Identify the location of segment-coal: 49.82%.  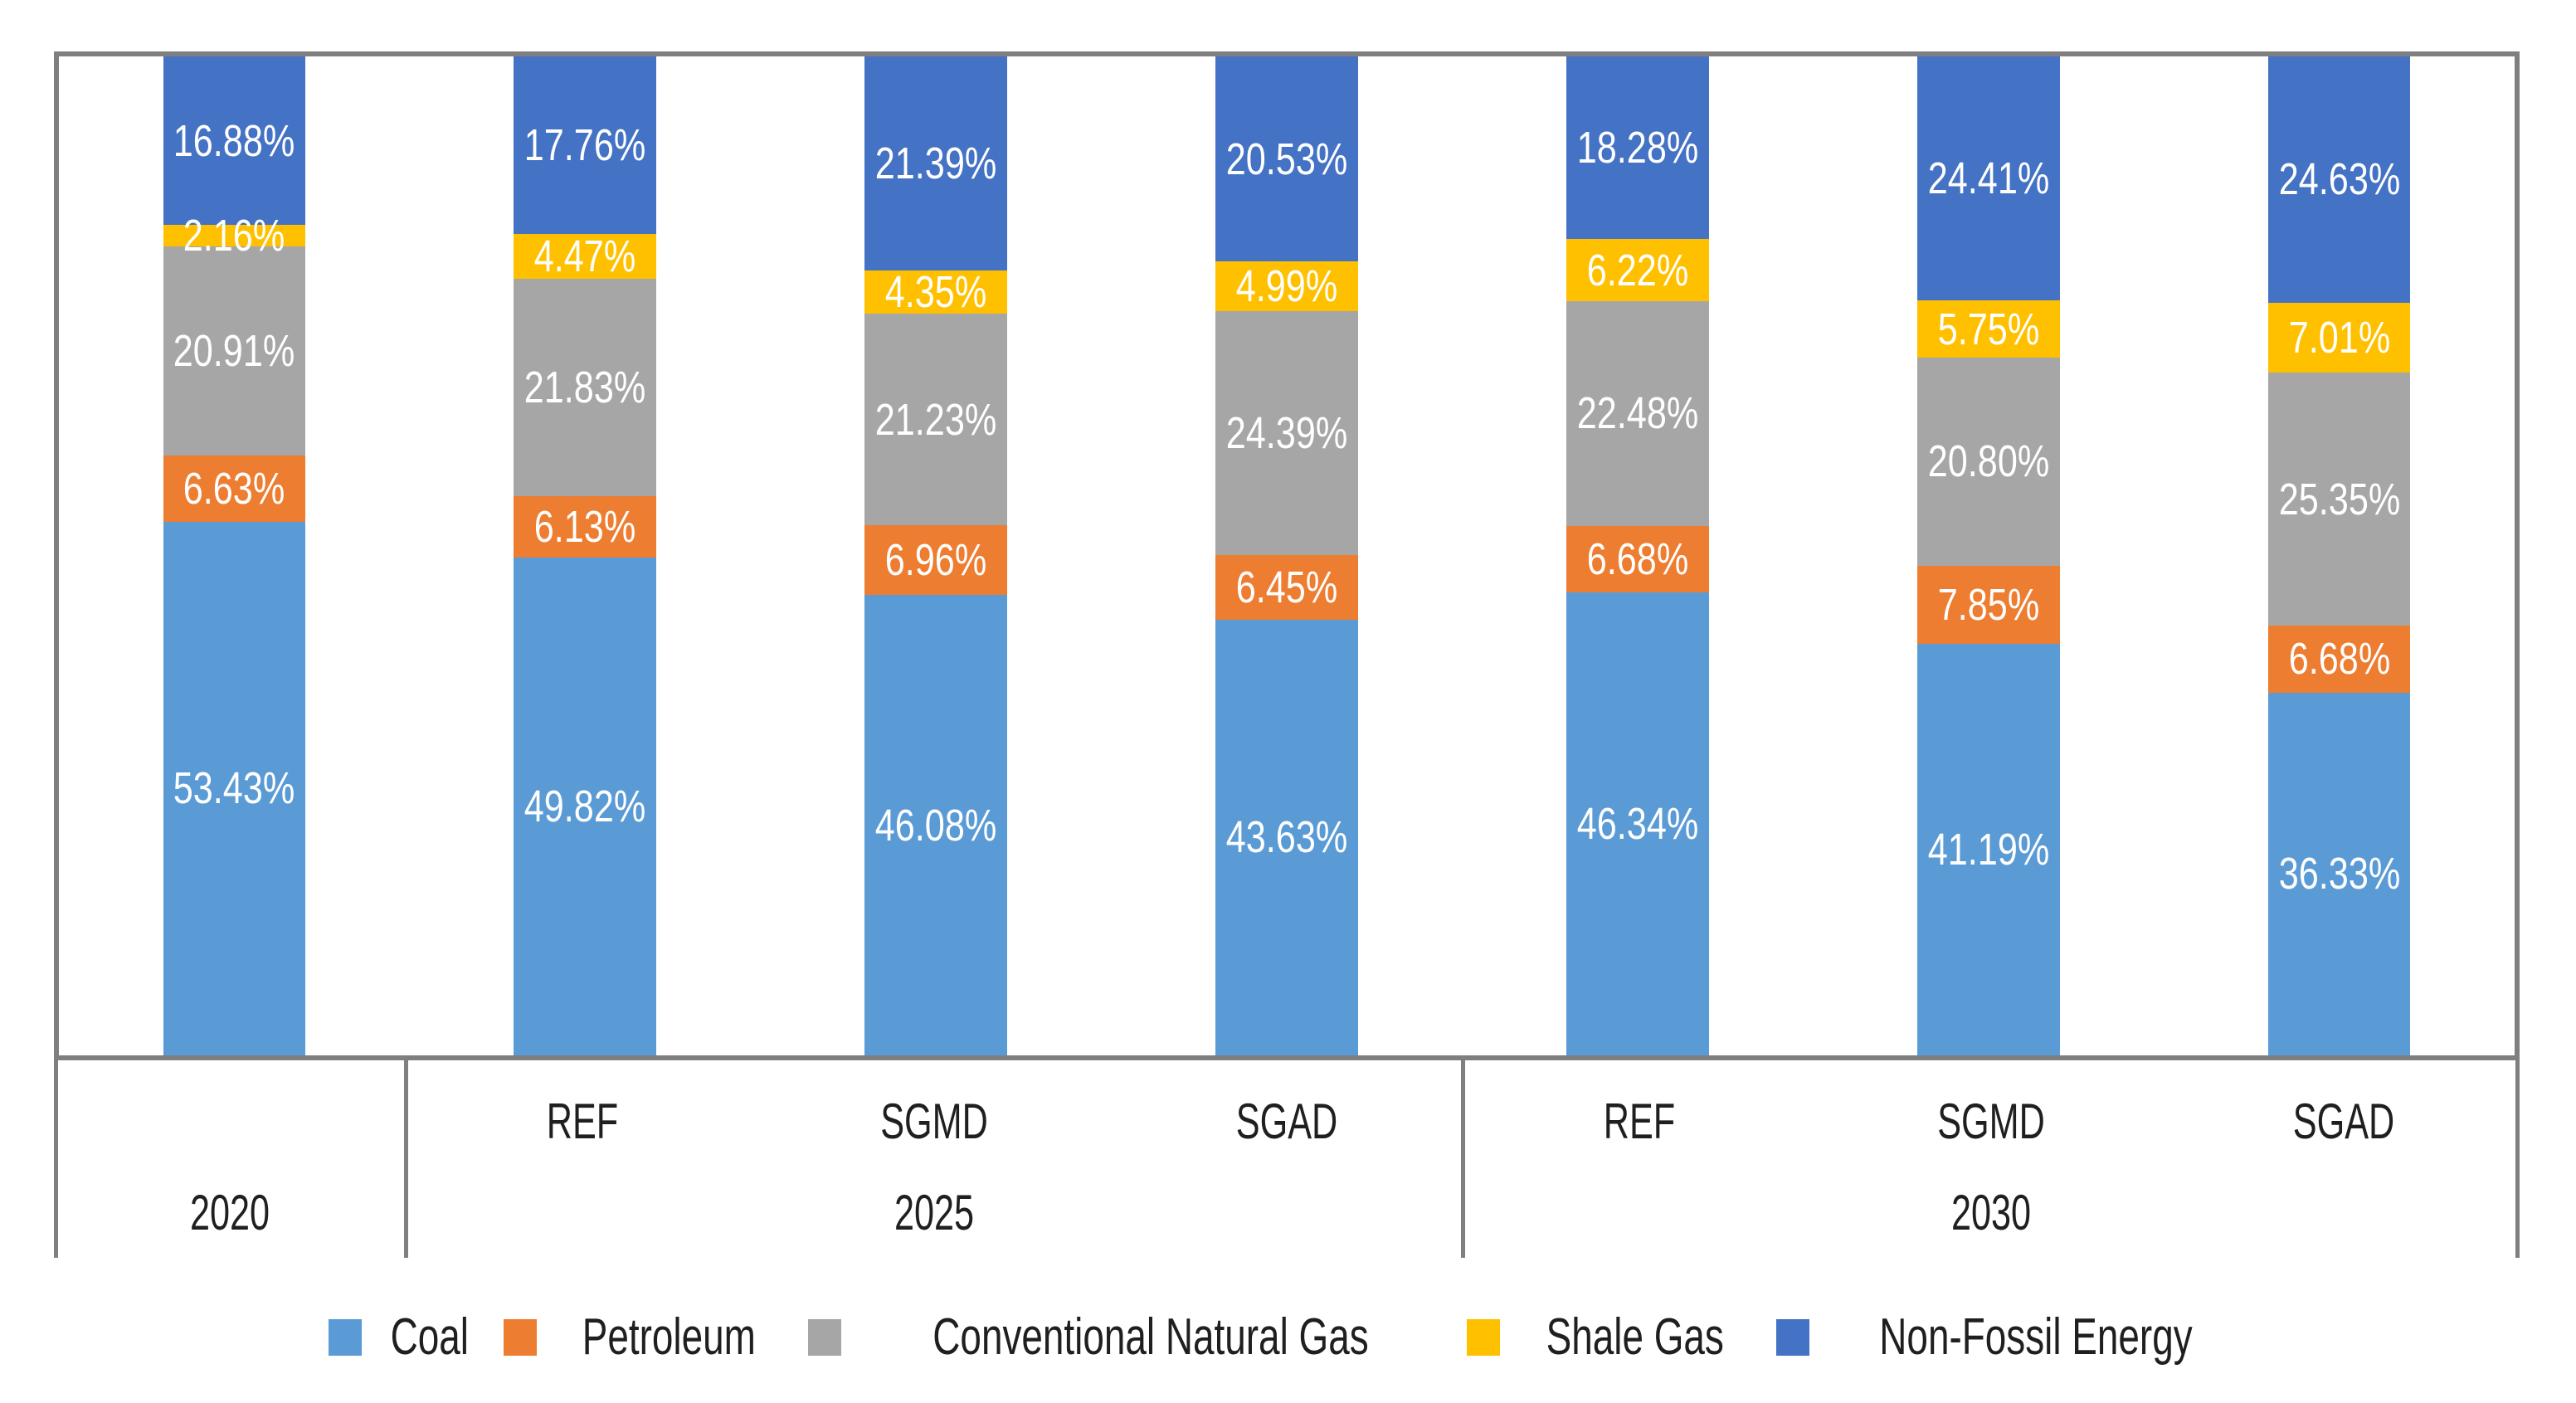
(585, 806).